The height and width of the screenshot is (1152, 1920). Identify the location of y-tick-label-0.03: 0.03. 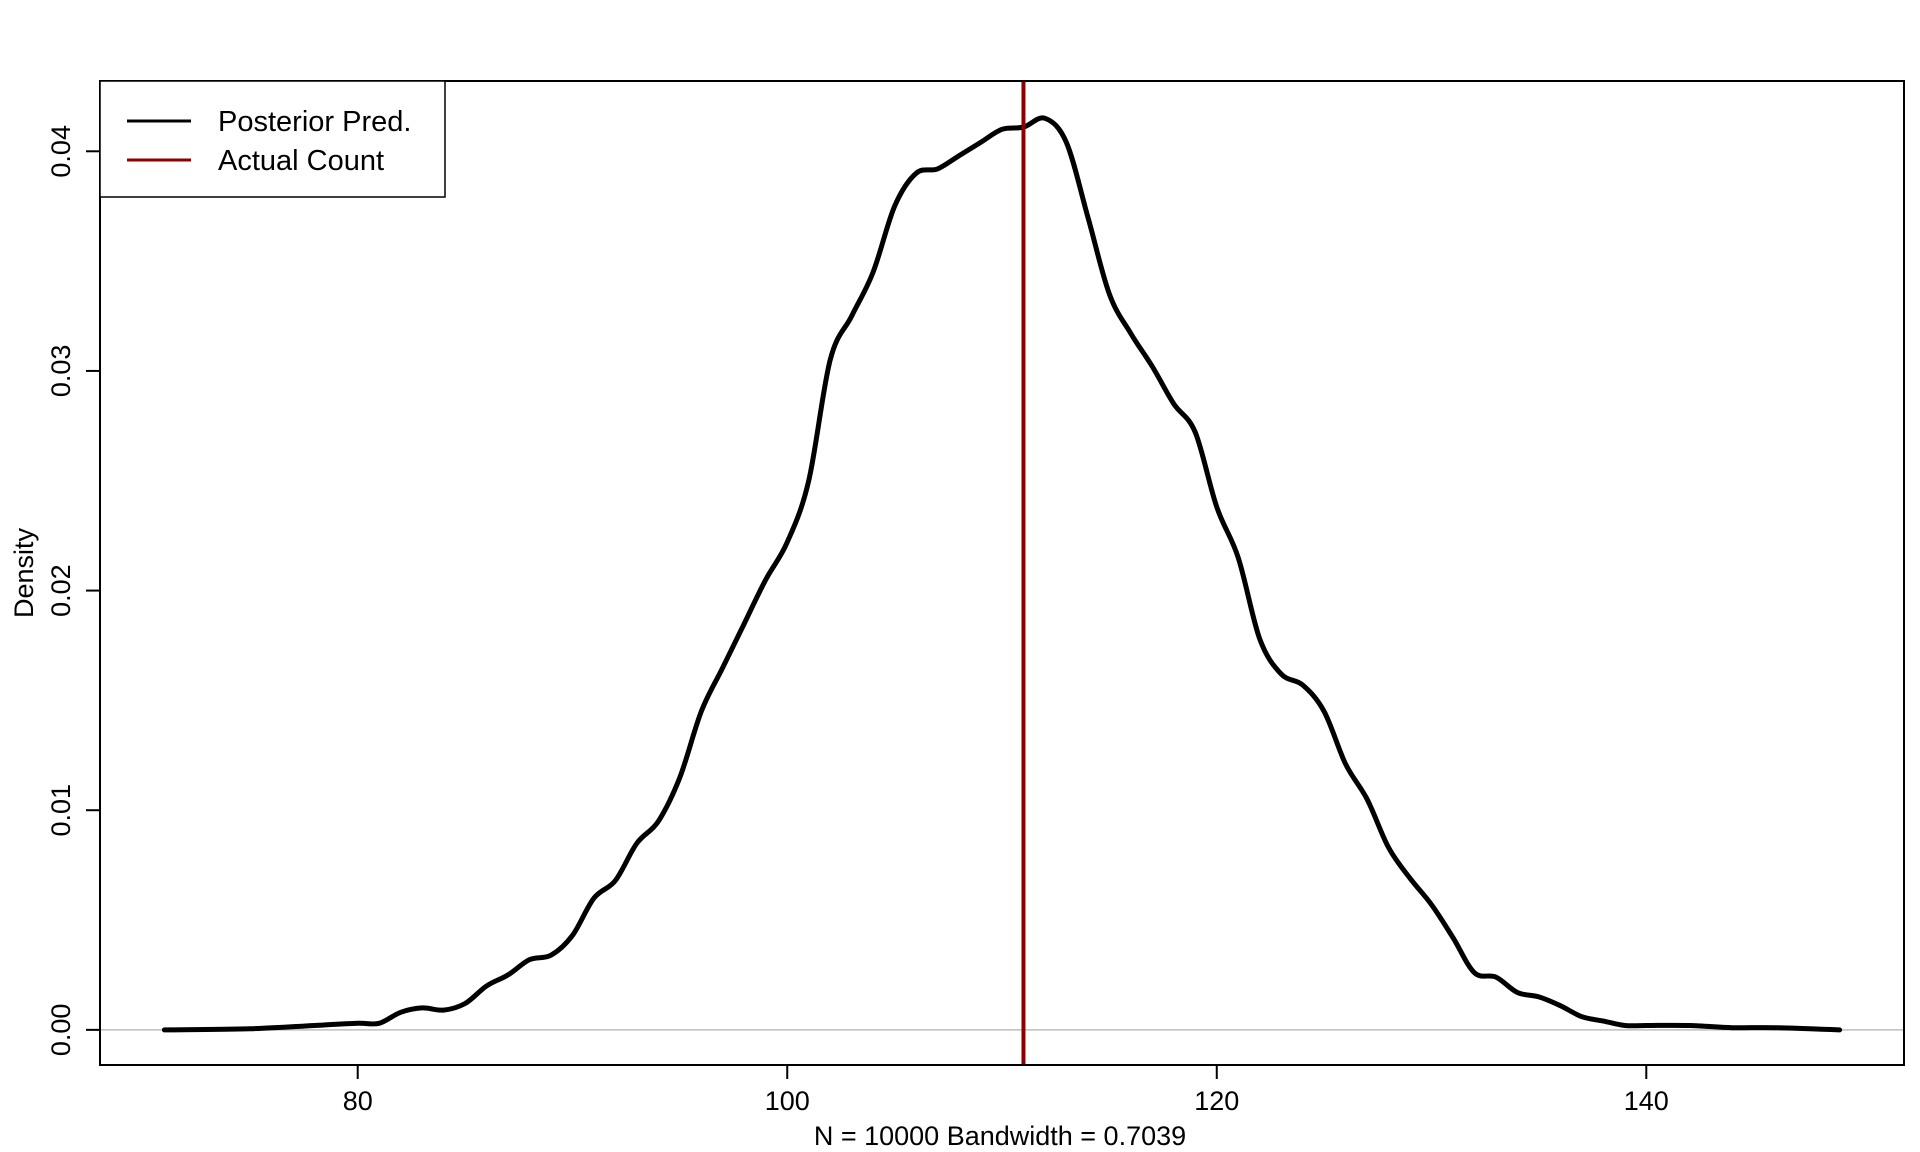
(61, 371).